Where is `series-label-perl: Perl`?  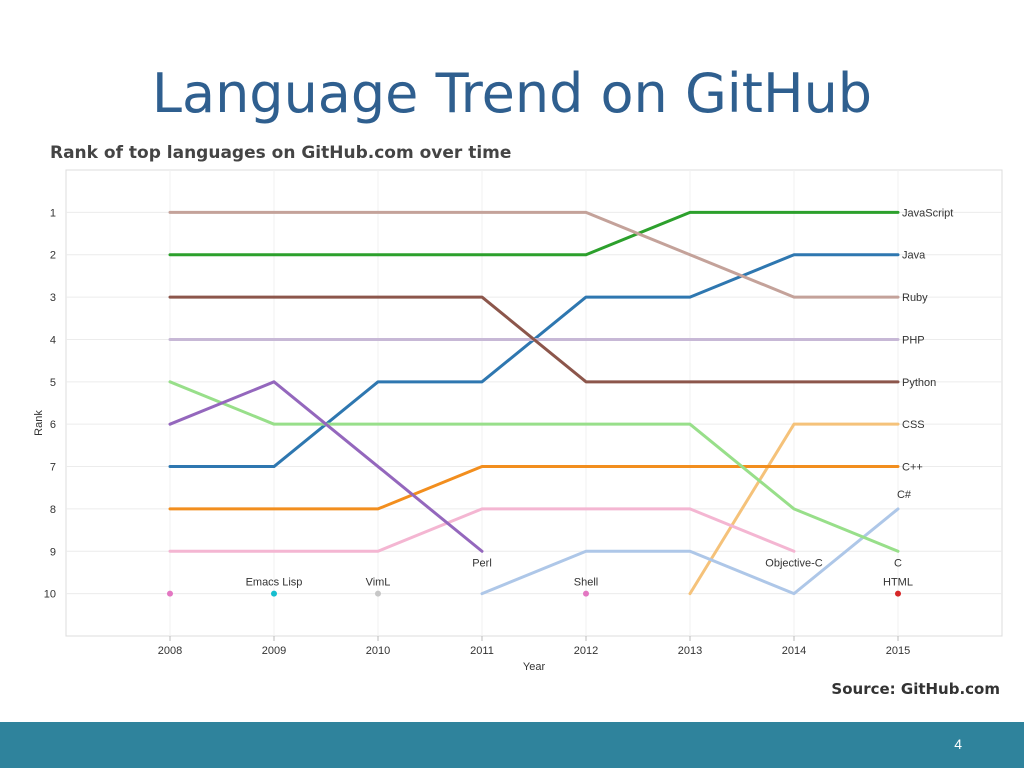 series-label-perl: Perl is located at coordinates (482, 563).